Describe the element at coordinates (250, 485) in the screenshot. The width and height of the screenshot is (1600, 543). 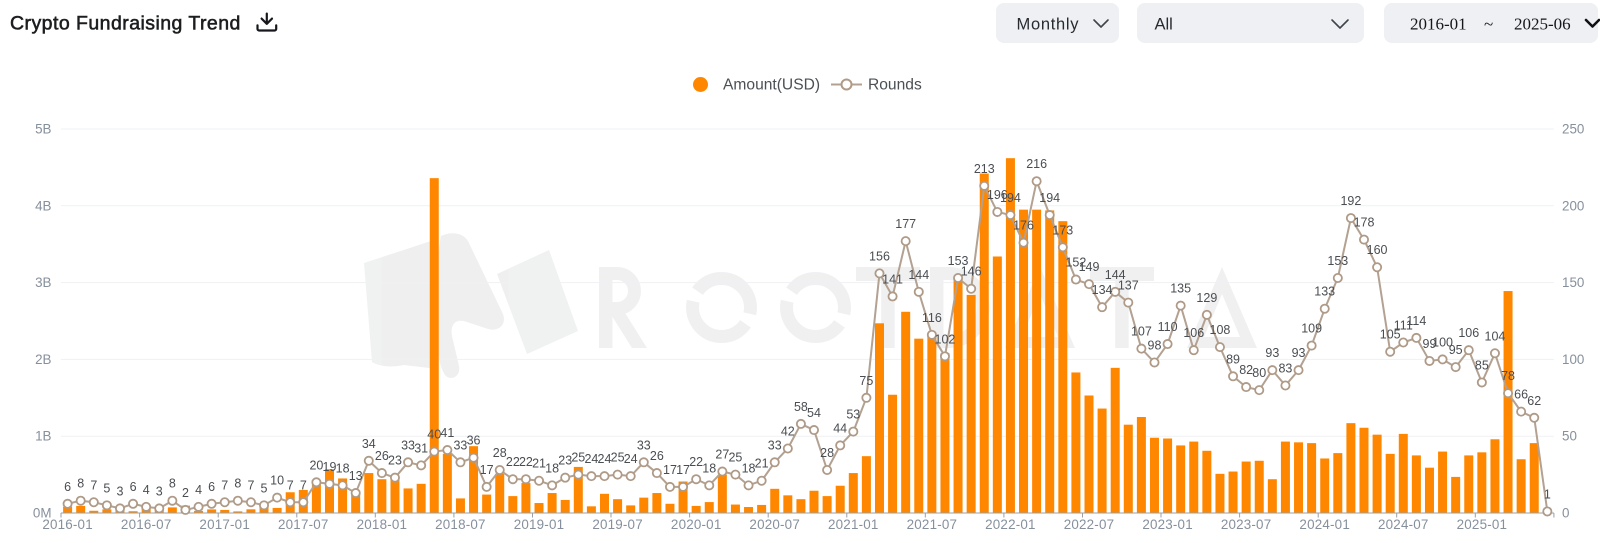
I see `svg-text: 7` at that location.